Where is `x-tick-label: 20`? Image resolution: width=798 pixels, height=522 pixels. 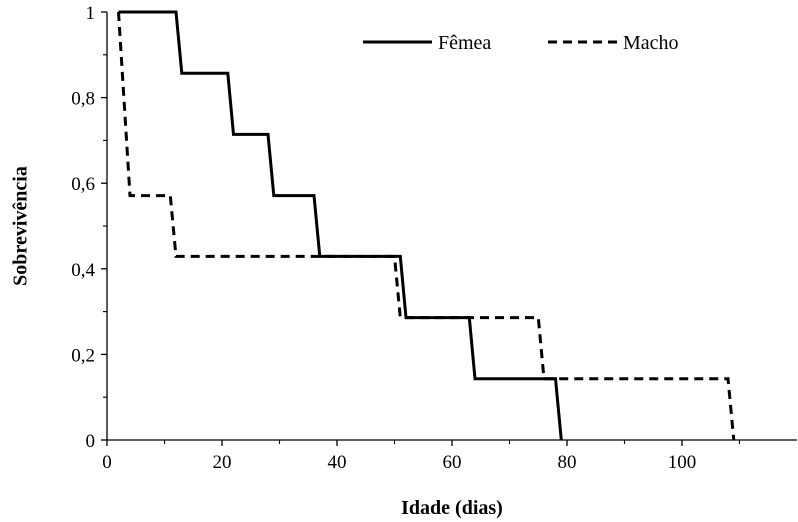 x-tick-label: 20 is located at coordinates (222, 462).